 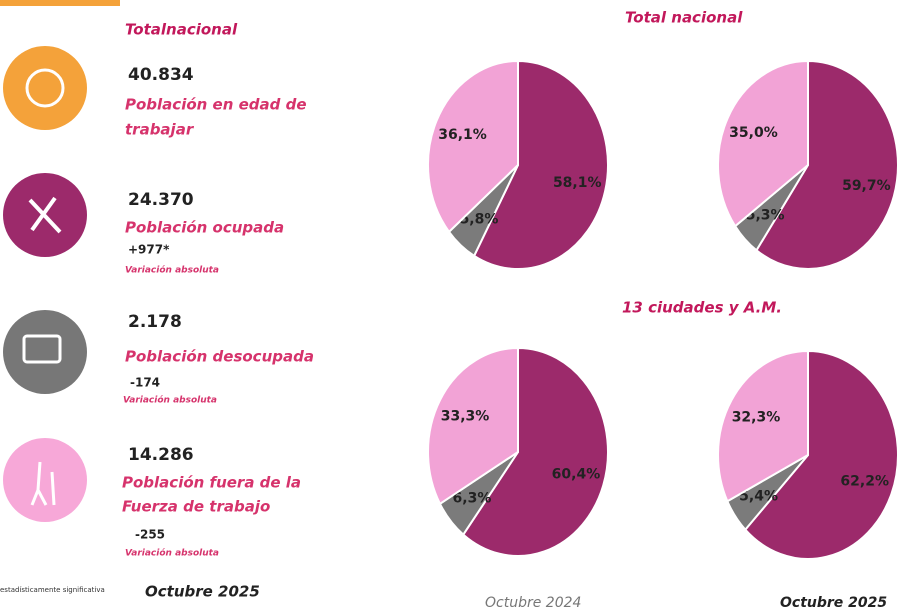 What do you see at coordinates (161, 200) in the screenshot?
I see `stat-value: 24.370` at bounding box center [161, 200].